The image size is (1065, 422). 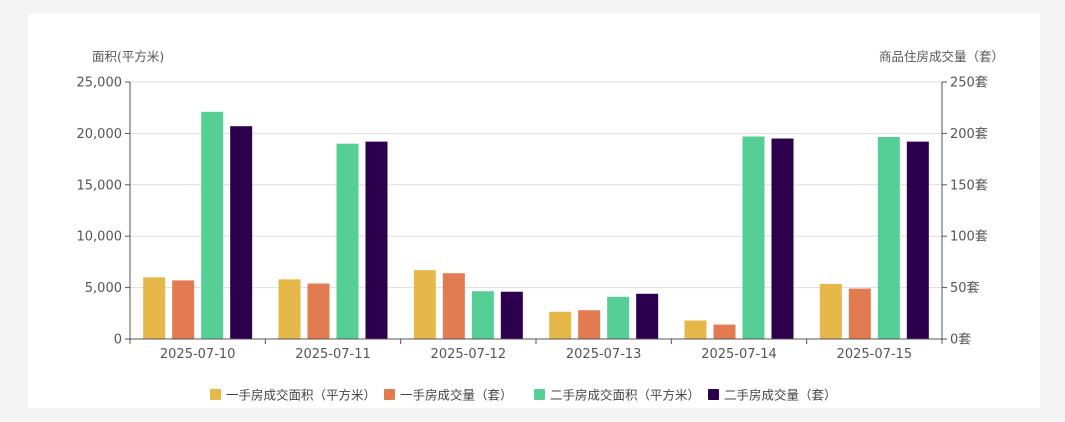 What do you see at coordinates (625, 395) in the screenshot?
I see `legend-label: 二手房成交面积（平方米）` at bounding box center [625, 395].